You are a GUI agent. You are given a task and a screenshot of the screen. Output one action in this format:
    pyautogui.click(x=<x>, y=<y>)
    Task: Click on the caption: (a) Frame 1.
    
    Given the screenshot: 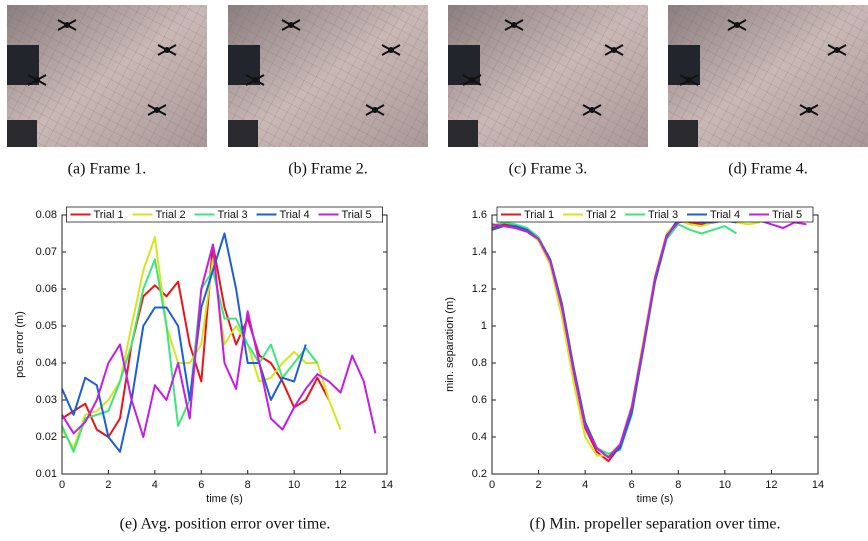 What is the action you would take?
    pyautogui.click(x=107, y=169)
    